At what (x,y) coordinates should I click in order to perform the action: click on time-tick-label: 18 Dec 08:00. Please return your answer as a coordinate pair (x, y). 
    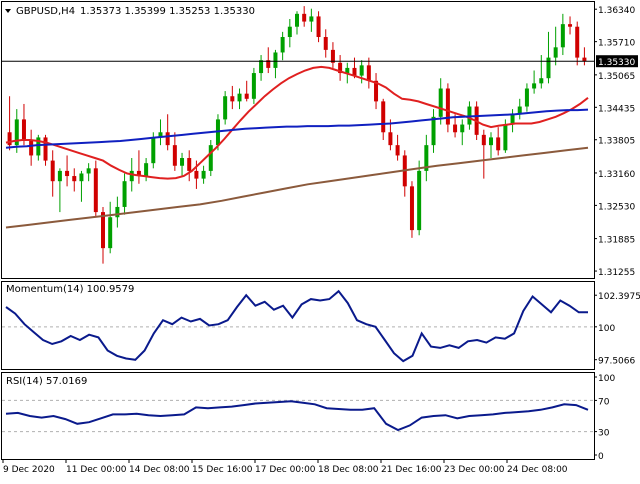
    Looking at the image, I should click on (348, 470).